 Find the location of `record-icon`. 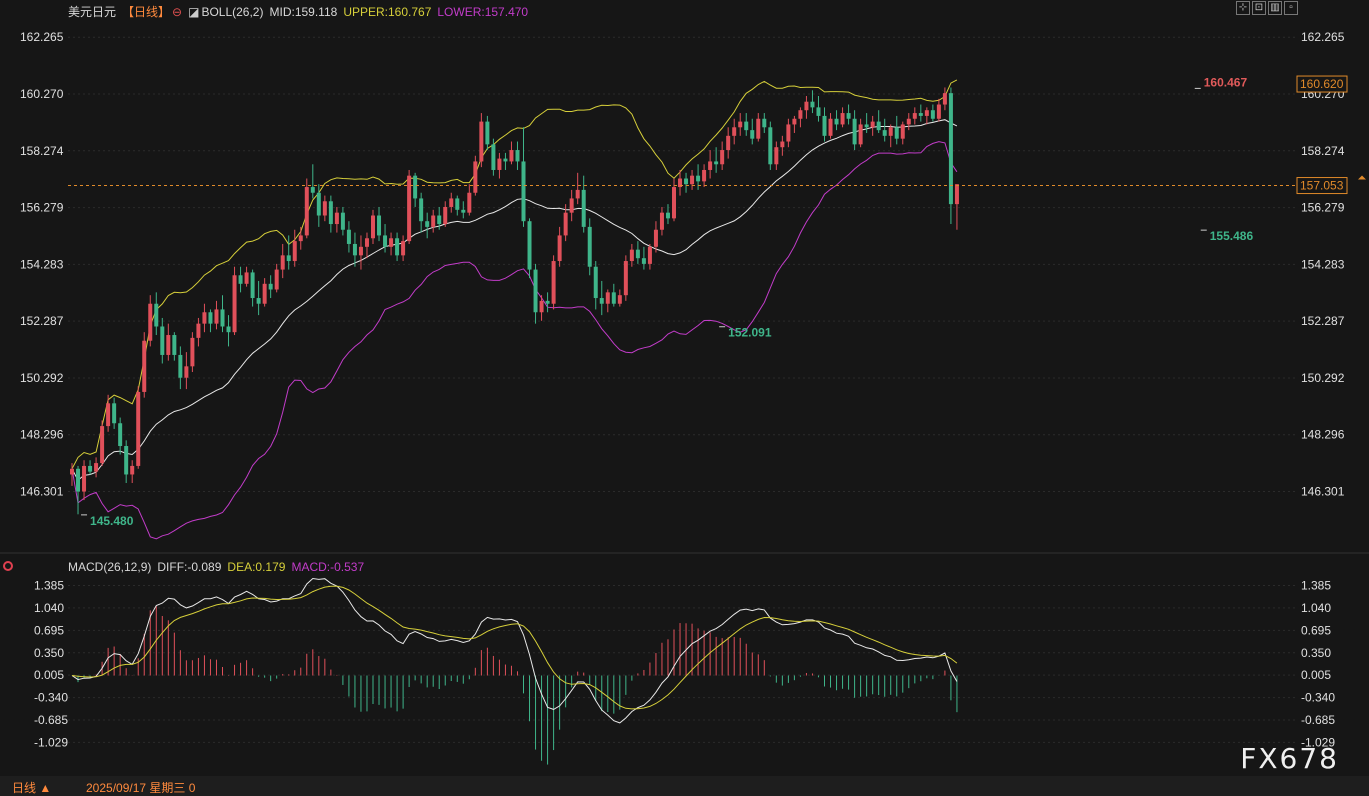

record-icon is located at coordinates (8, 566).